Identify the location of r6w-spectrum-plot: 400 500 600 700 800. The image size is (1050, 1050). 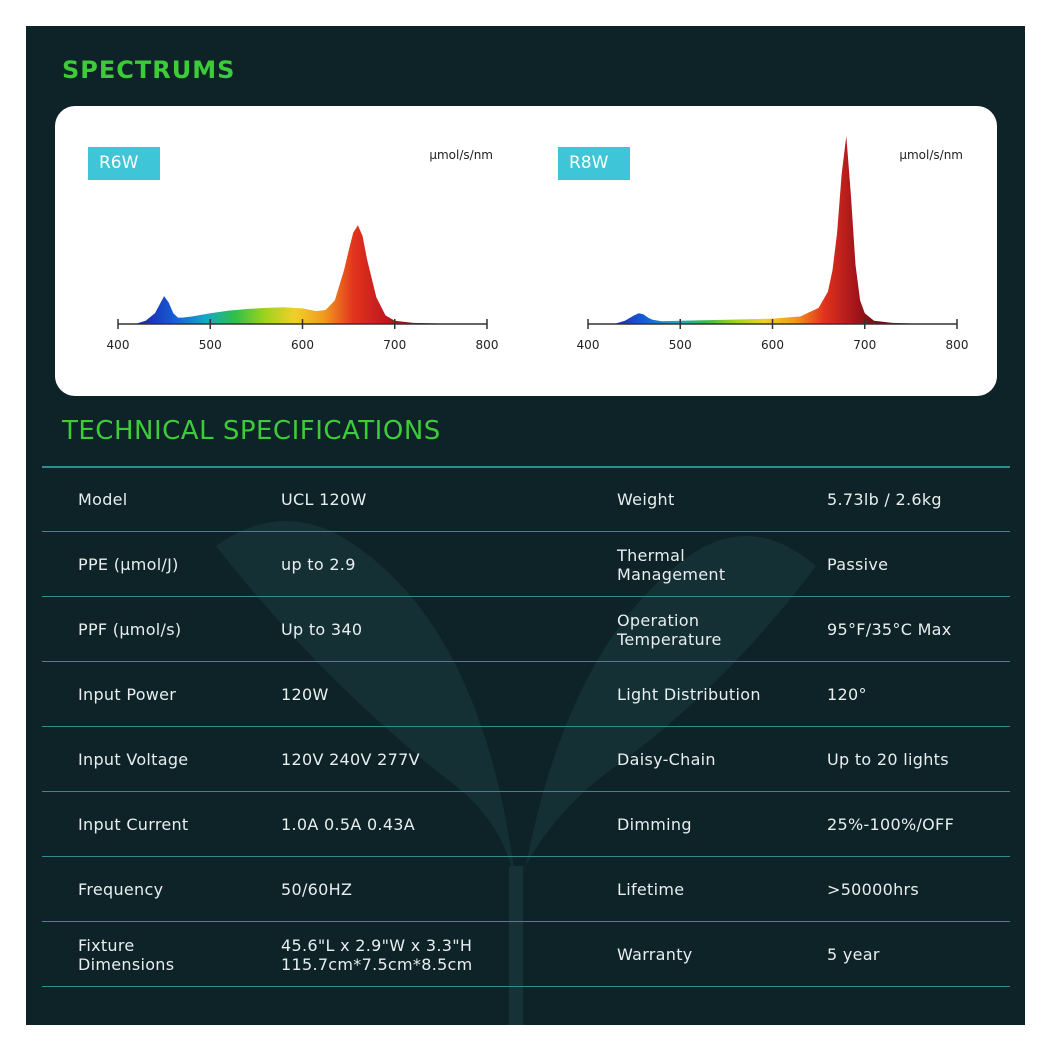
(303, 288).